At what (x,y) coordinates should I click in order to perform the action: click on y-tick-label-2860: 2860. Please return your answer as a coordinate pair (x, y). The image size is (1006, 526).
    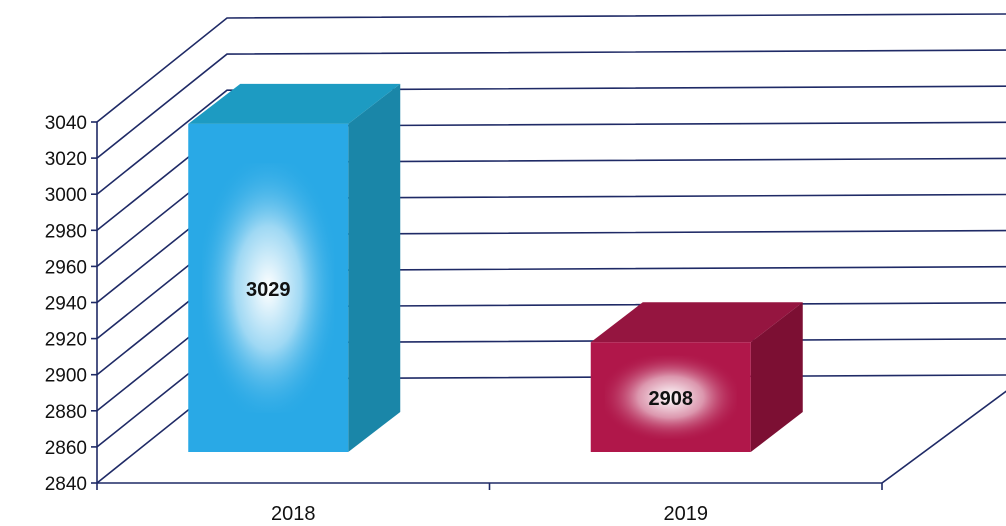
    Looking at the image, I should click on (66, 448).